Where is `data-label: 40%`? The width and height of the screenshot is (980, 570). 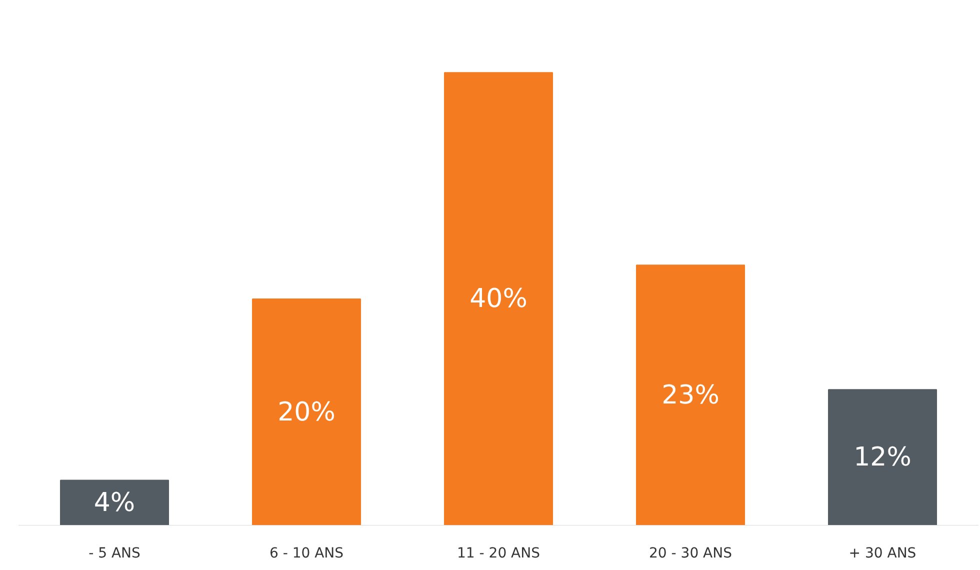 data-label: 40% is located at coordinates (499, 299).